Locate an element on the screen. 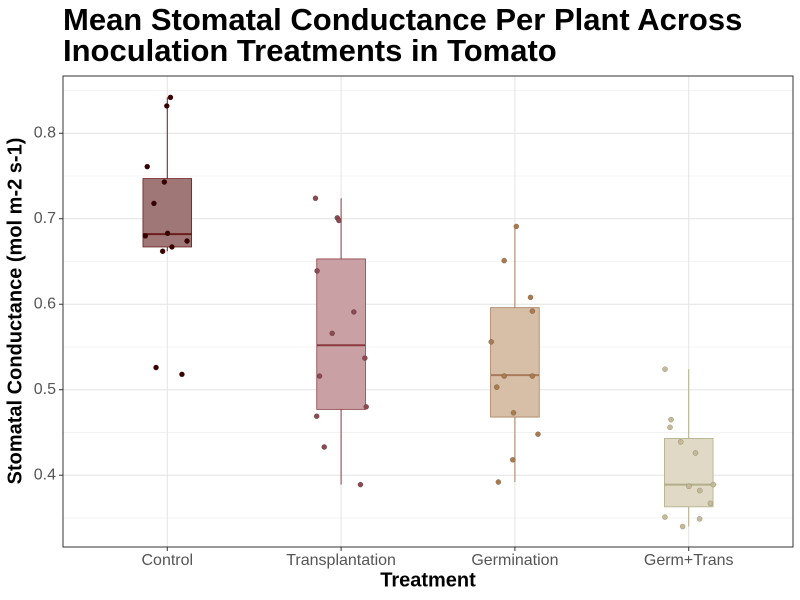 The image size is (800, 600). y-tick-label: 0.6 is located at coordinates (45, 303).